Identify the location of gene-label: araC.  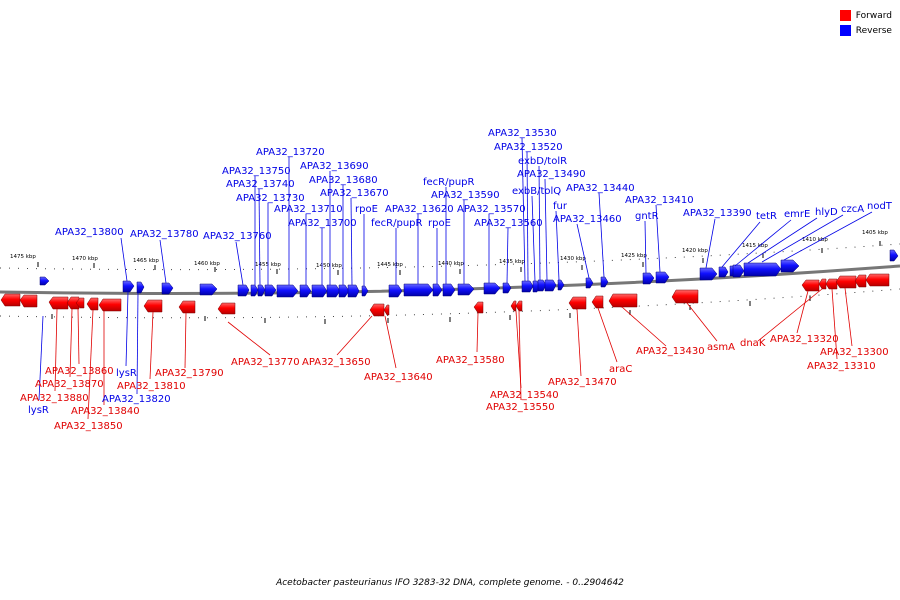
(620, 369).